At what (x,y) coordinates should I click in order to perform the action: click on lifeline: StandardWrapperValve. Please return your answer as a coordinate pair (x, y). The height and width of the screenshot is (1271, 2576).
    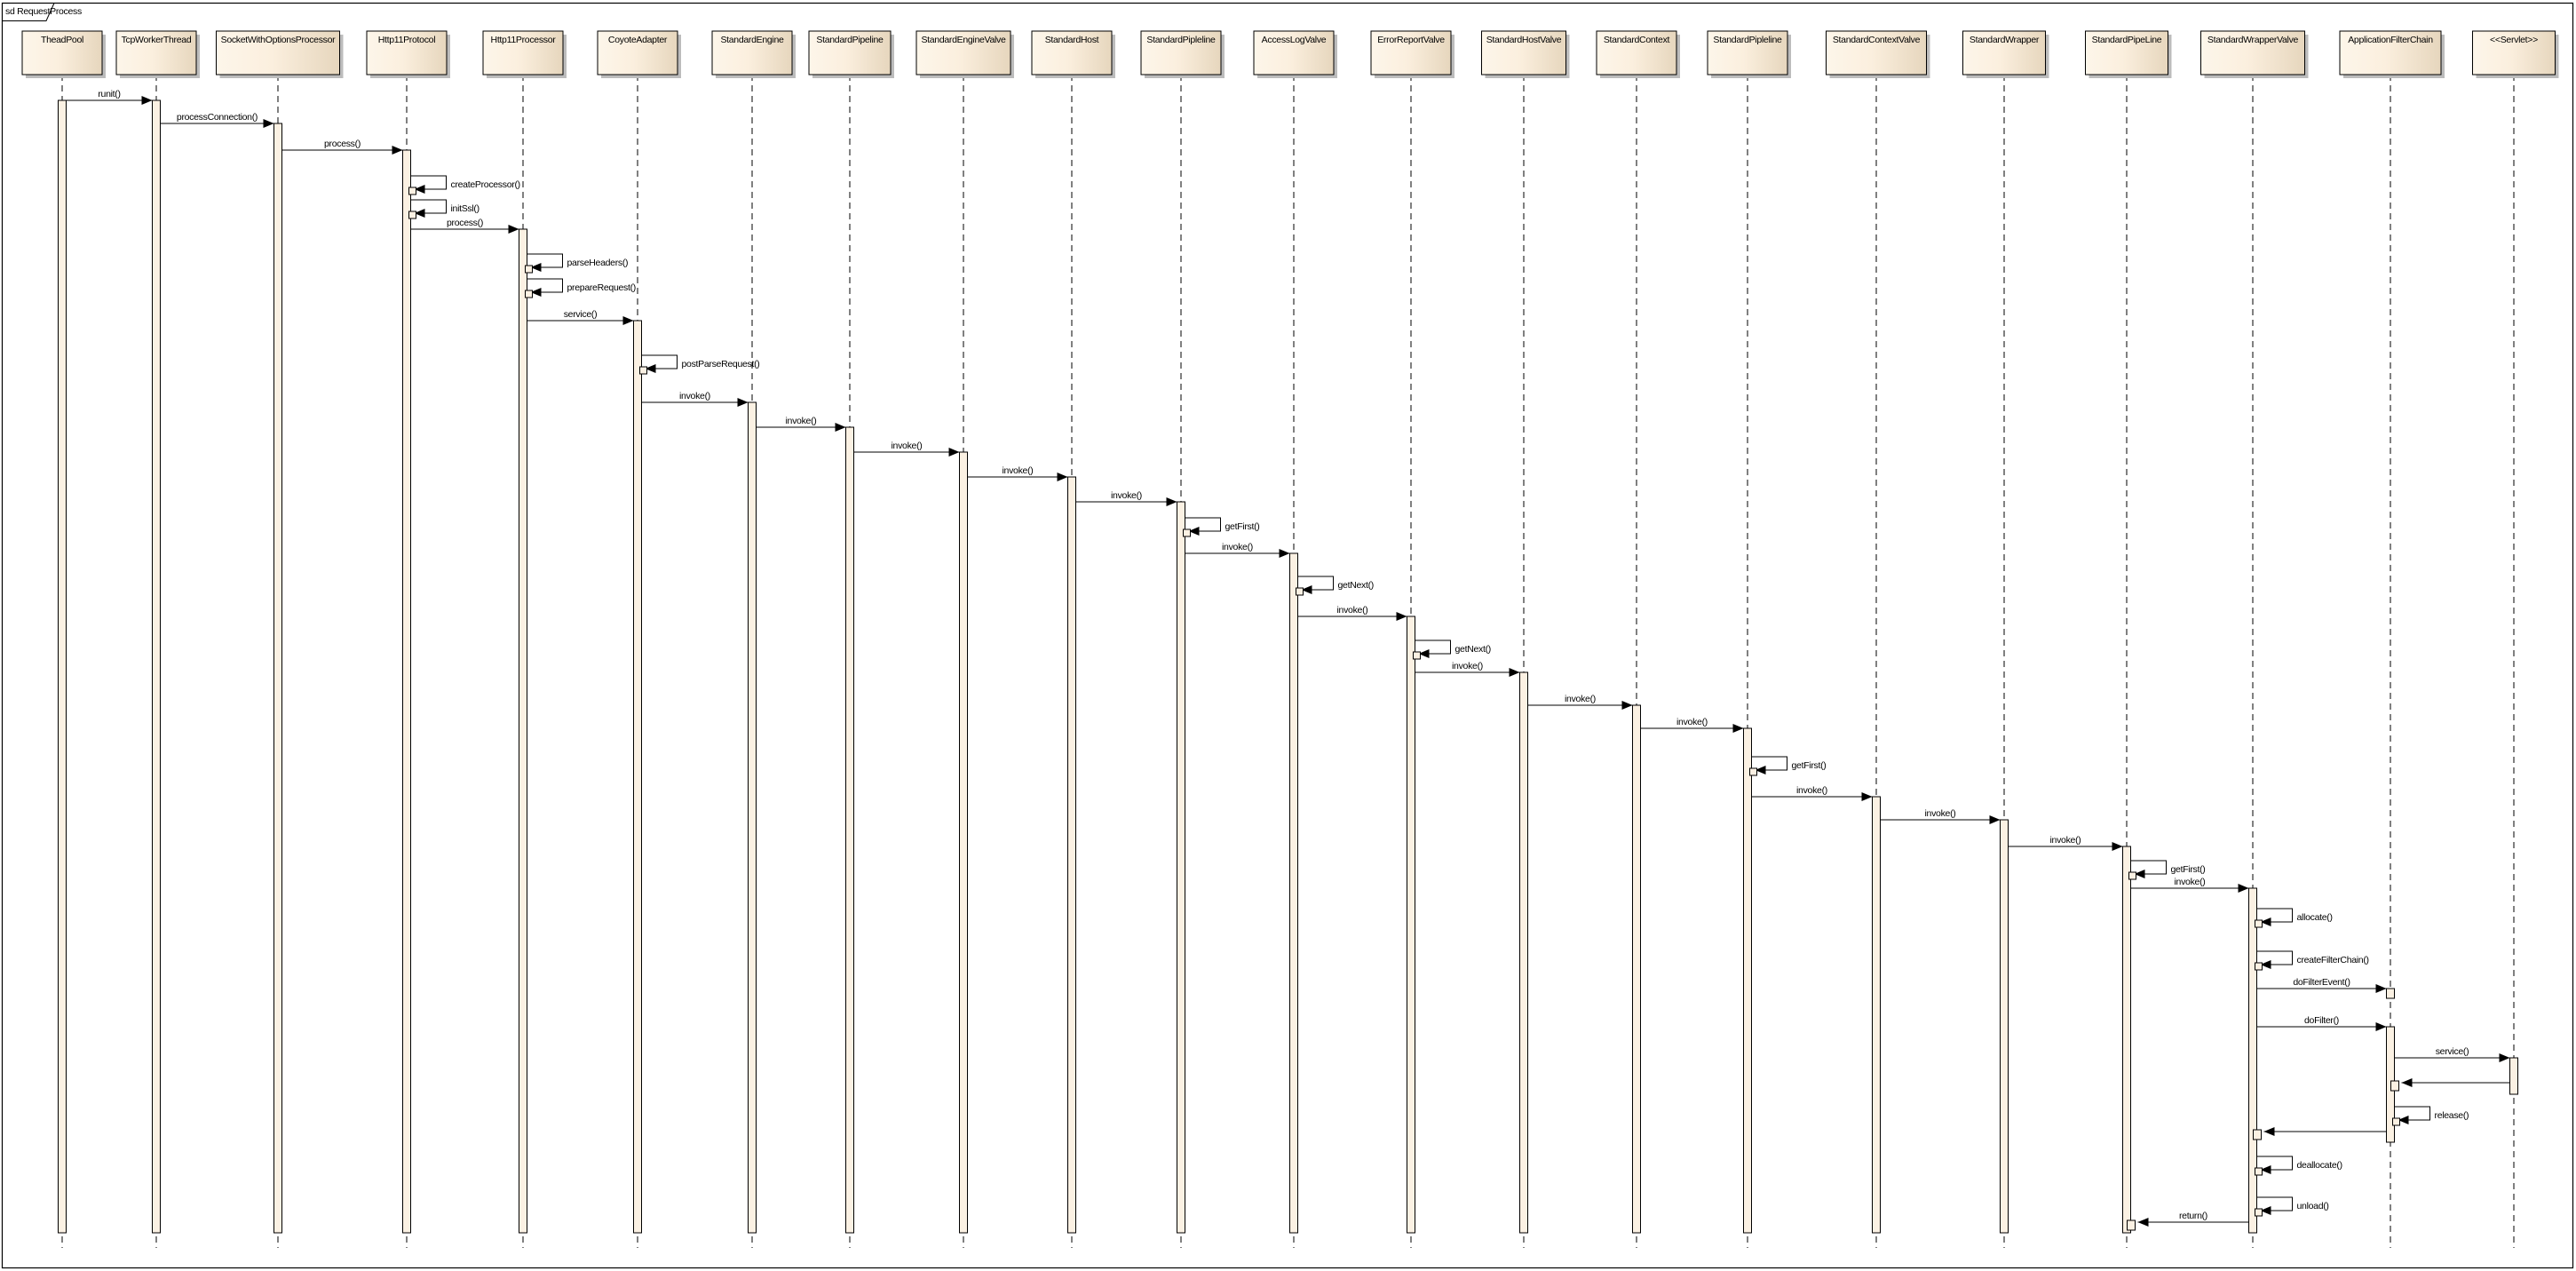
    Looking at the image, I should click on (2255, 639).